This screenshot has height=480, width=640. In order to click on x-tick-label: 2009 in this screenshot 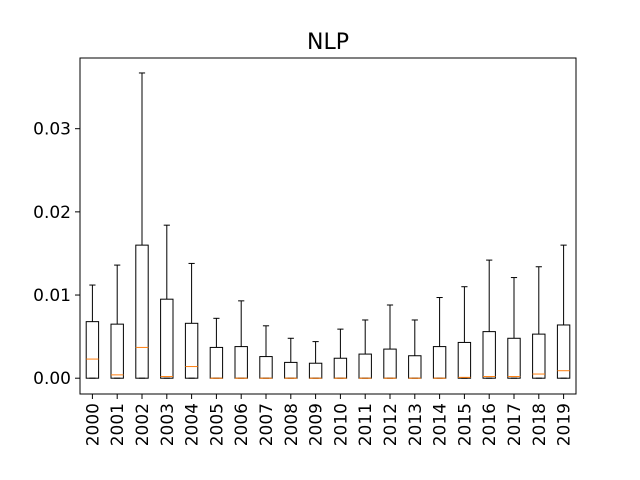, I will do `click(317, 424)`.